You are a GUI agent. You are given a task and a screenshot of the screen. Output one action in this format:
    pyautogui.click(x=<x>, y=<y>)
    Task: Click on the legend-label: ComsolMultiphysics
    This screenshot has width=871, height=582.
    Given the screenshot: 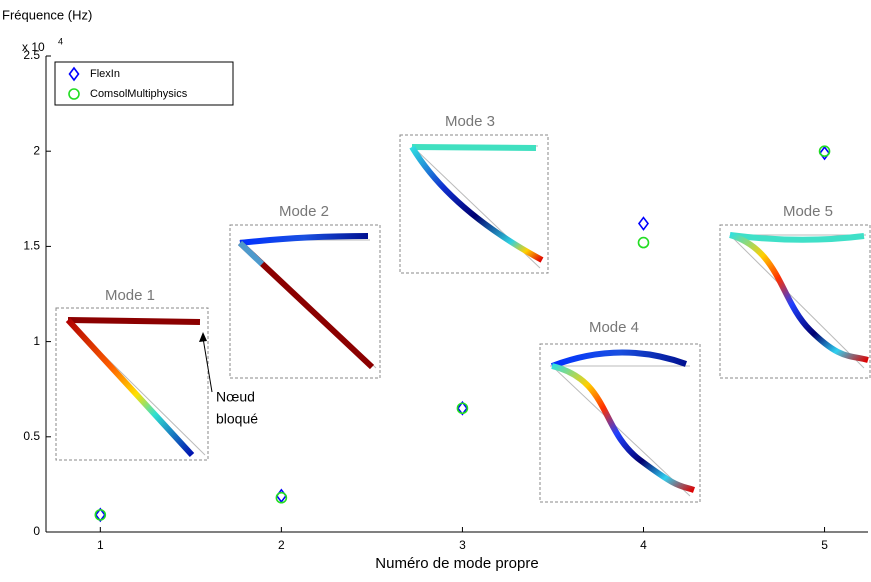 What is the action you would take?
    pyautogui.click(x=139, y=94)
    